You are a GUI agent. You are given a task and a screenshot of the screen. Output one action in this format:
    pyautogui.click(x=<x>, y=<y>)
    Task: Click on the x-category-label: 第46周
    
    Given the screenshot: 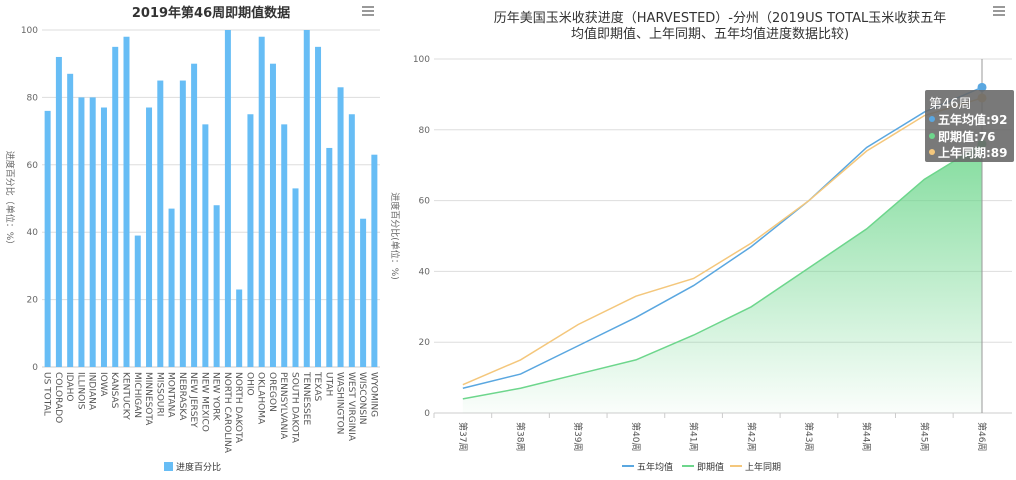 What is the action you would take?
    pyautogui.click(x=982, y=436)
    